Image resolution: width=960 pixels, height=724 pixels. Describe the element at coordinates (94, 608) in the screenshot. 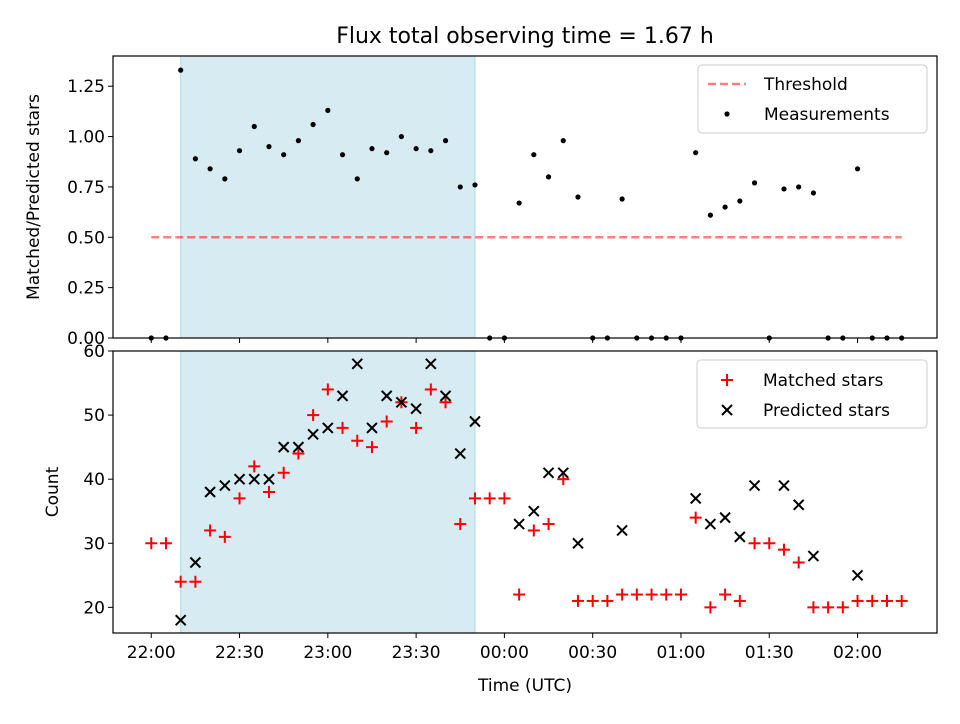

I see `y-tick-label: 20` at that location.